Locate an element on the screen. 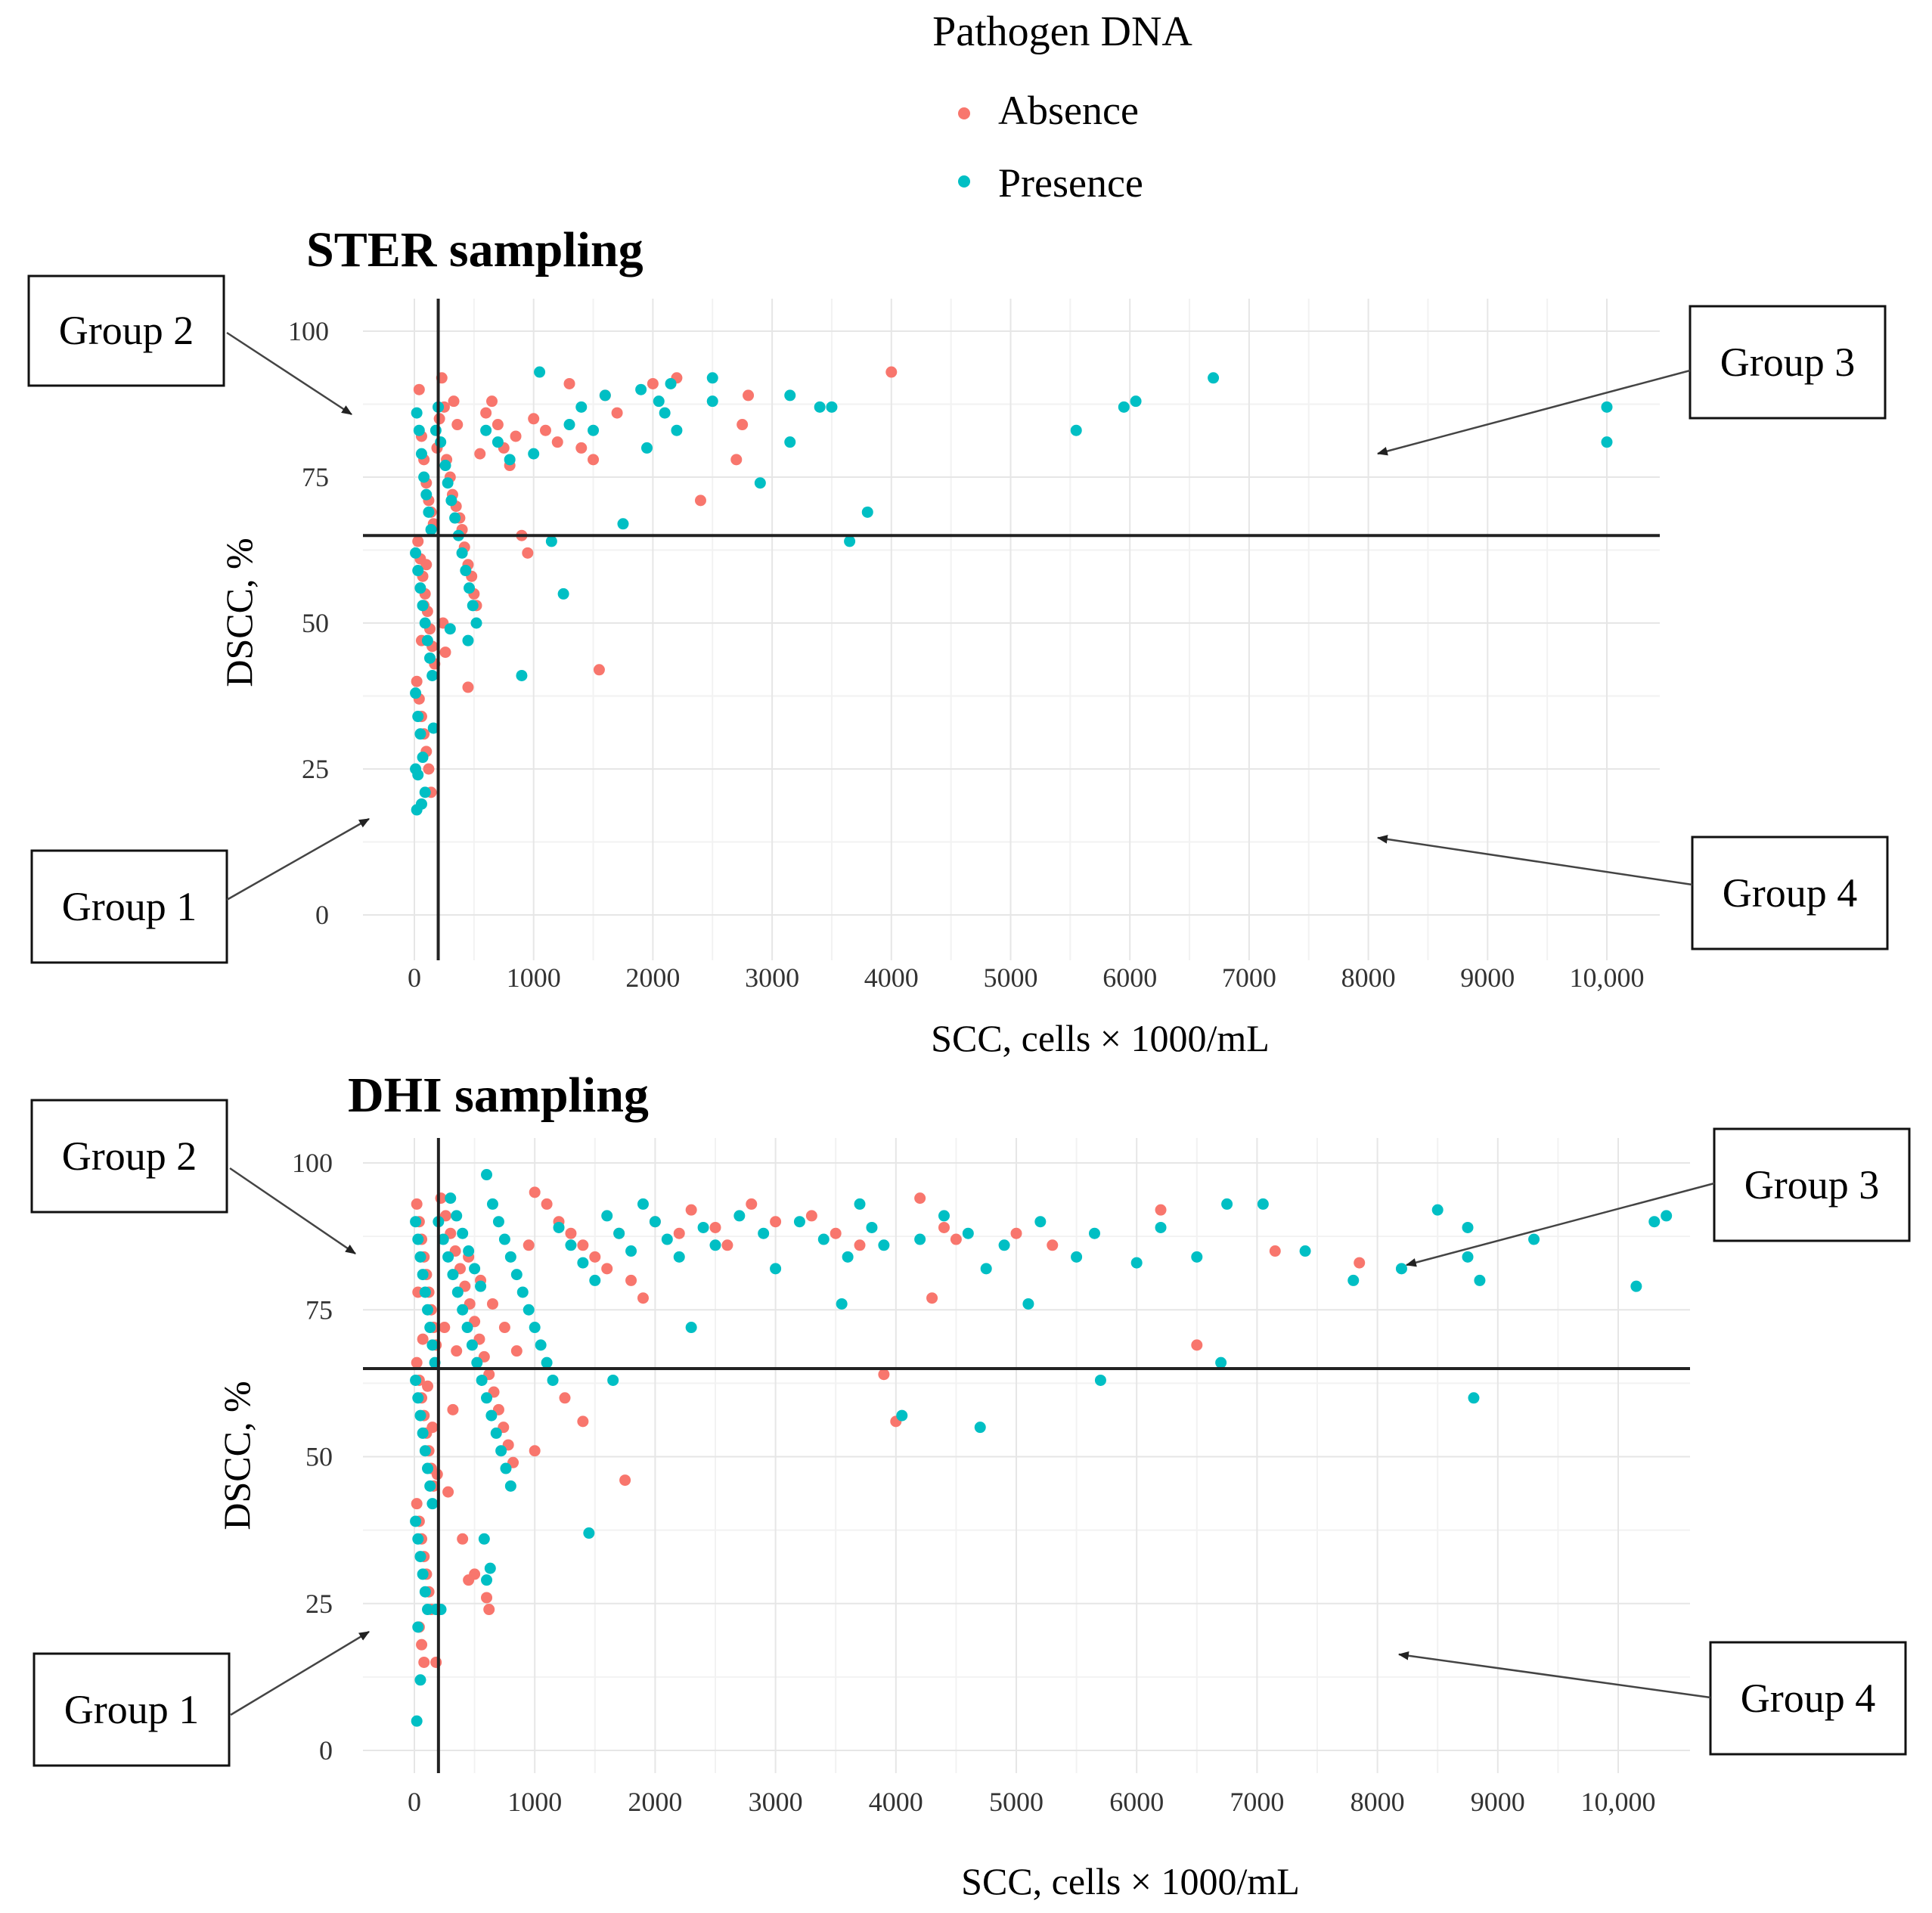 The width and height of the screenshot is (1932, 1913). dhi-x-tick-label: 6000 is located at coordinates (1136, 1802).